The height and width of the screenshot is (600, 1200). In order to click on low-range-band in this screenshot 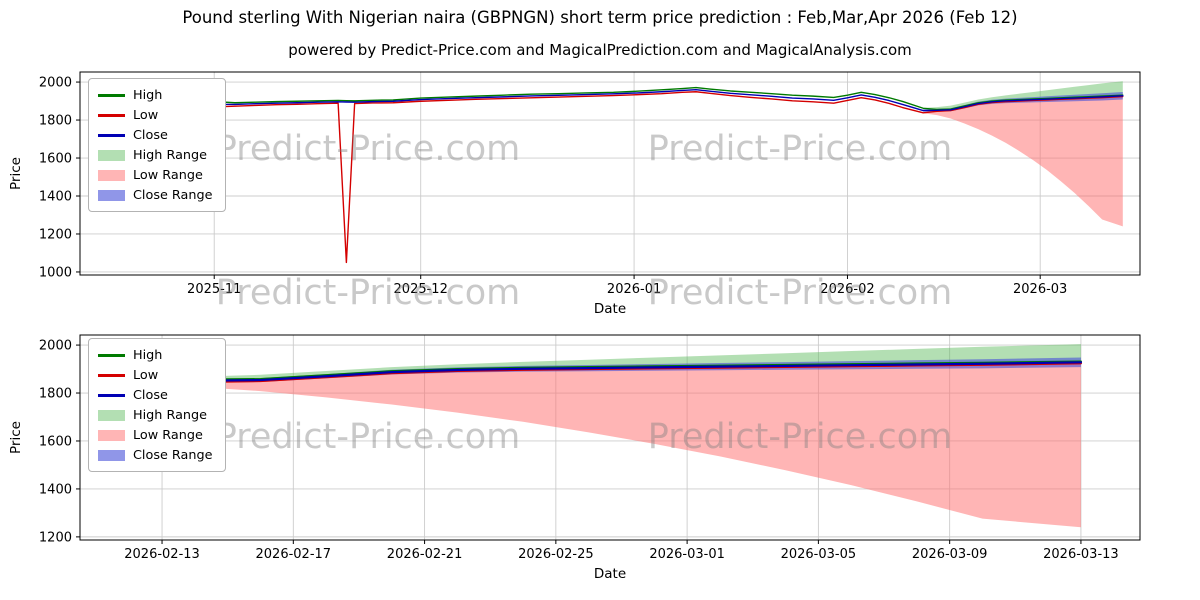, I will do `click(1023, 161)`.